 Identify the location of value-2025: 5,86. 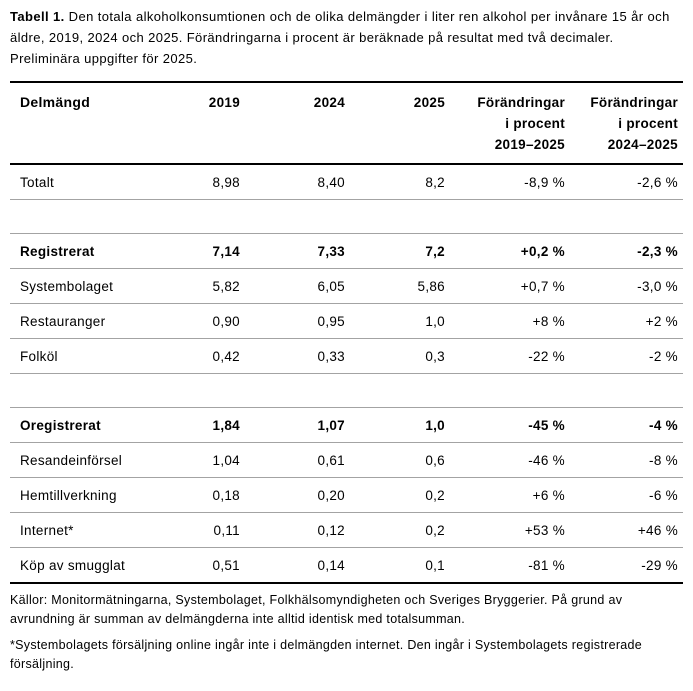
(431, 286).